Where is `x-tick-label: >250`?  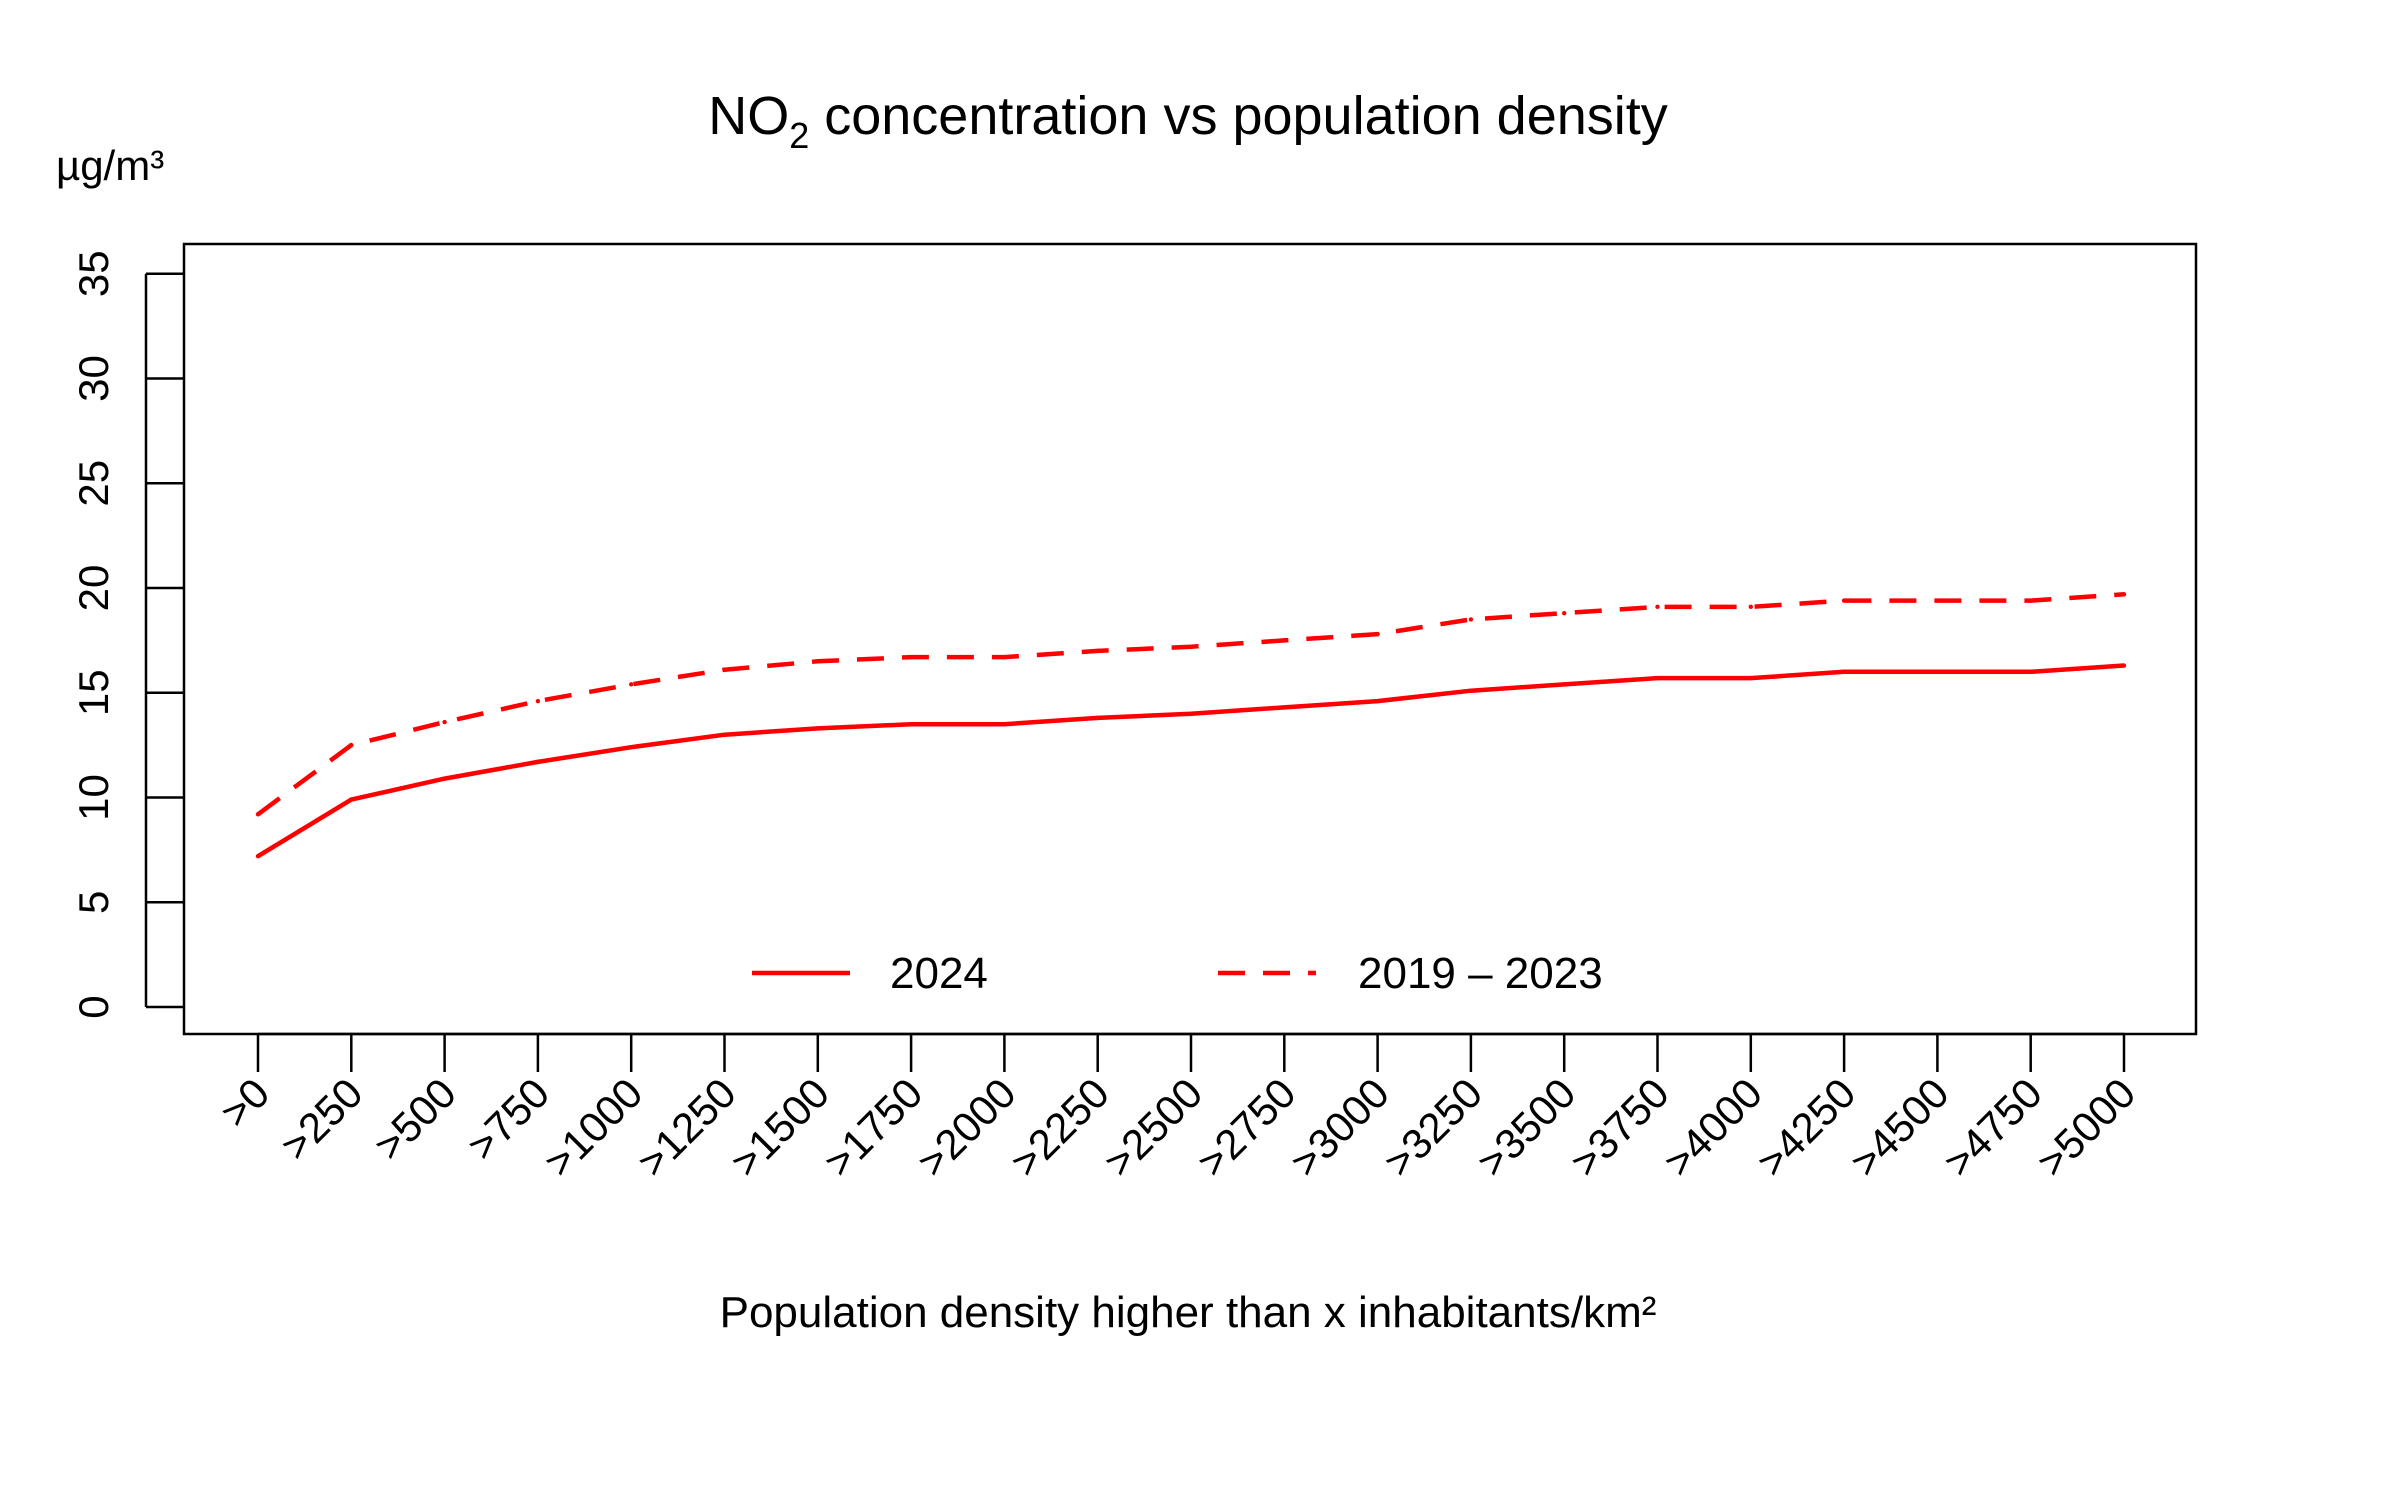 x-tick-label: >250 is located at coordinates (322, 1119).